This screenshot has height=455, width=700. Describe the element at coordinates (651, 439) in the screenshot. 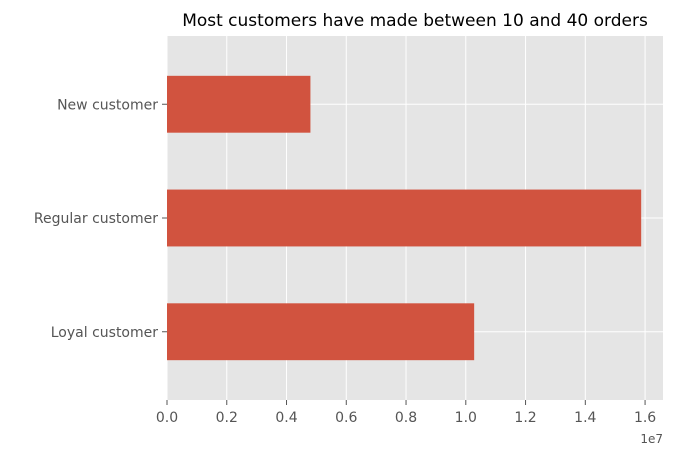

I see `x-axis-offset-label: 1e7` at that location.